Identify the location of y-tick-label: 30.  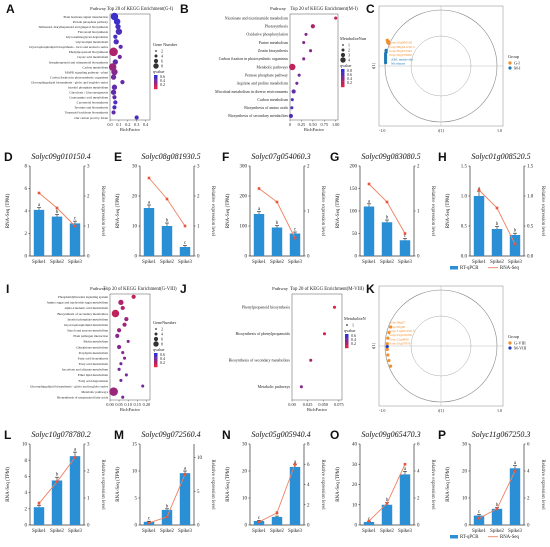
(135, 167).